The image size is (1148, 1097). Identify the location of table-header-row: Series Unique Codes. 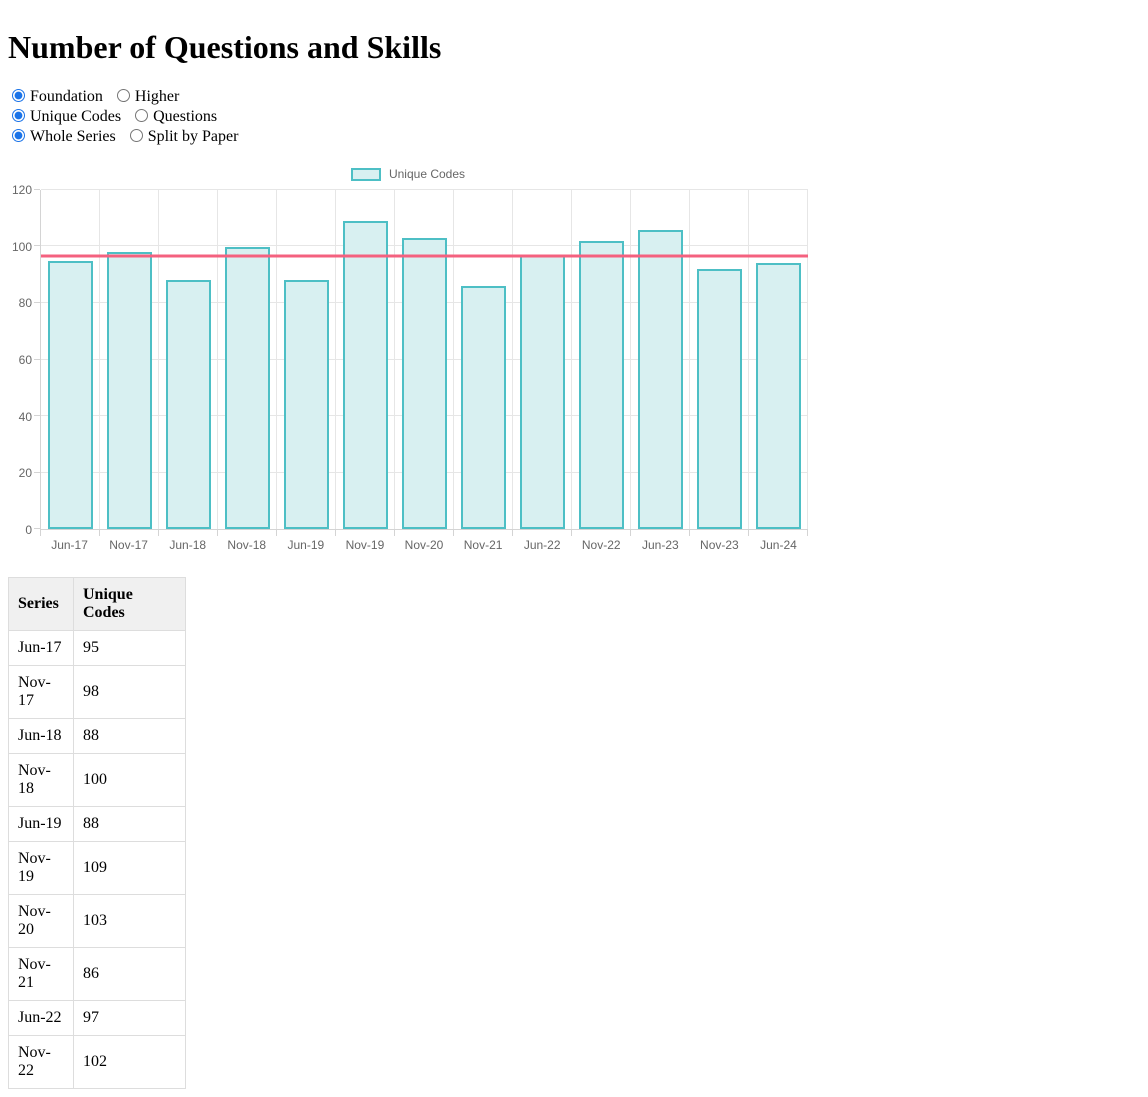
(97, 604).